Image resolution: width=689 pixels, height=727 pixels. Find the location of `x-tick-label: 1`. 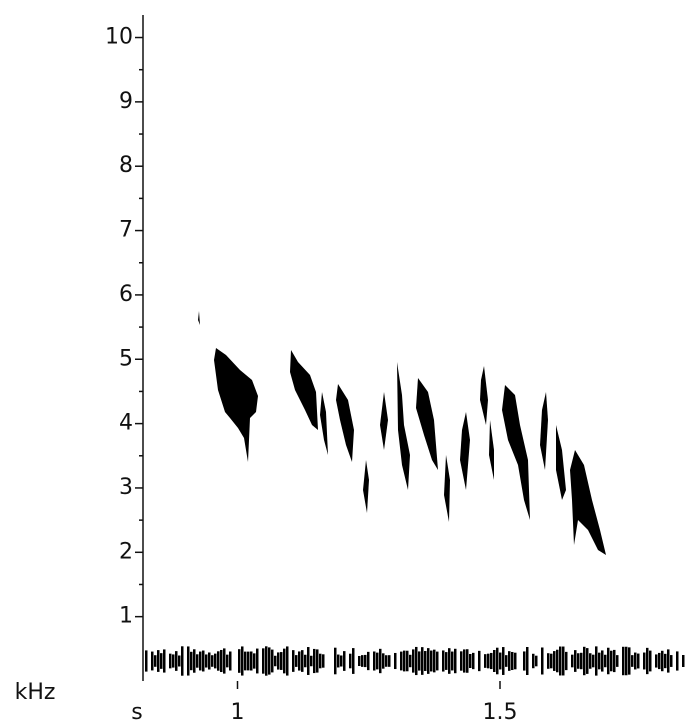

x-tick-label: 1 is located at coordinates (238, 712).